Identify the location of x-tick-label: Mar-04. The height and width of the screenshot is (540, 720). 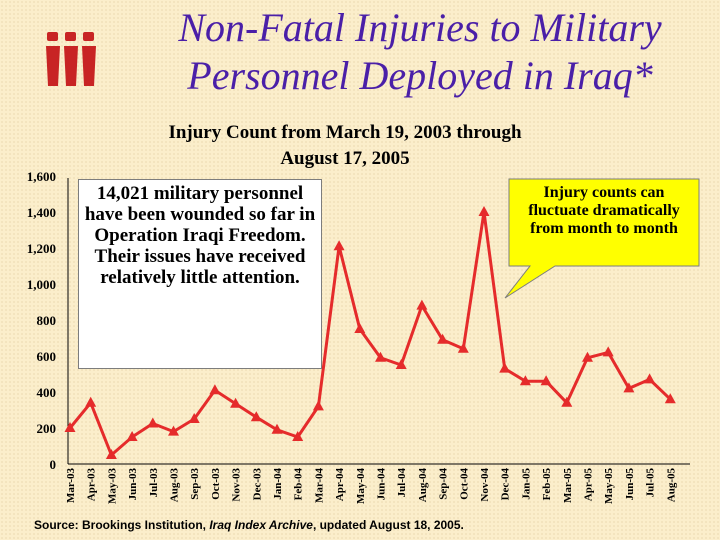
(319, 486).